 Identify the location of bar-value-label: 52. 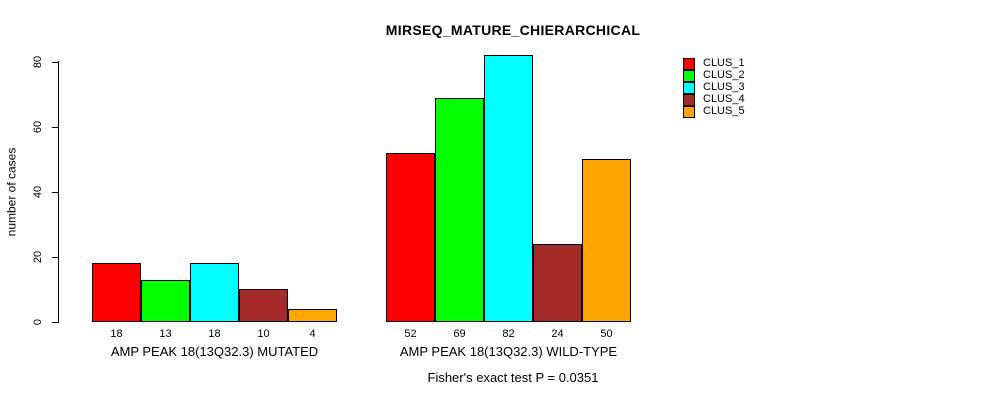
(410, 334).